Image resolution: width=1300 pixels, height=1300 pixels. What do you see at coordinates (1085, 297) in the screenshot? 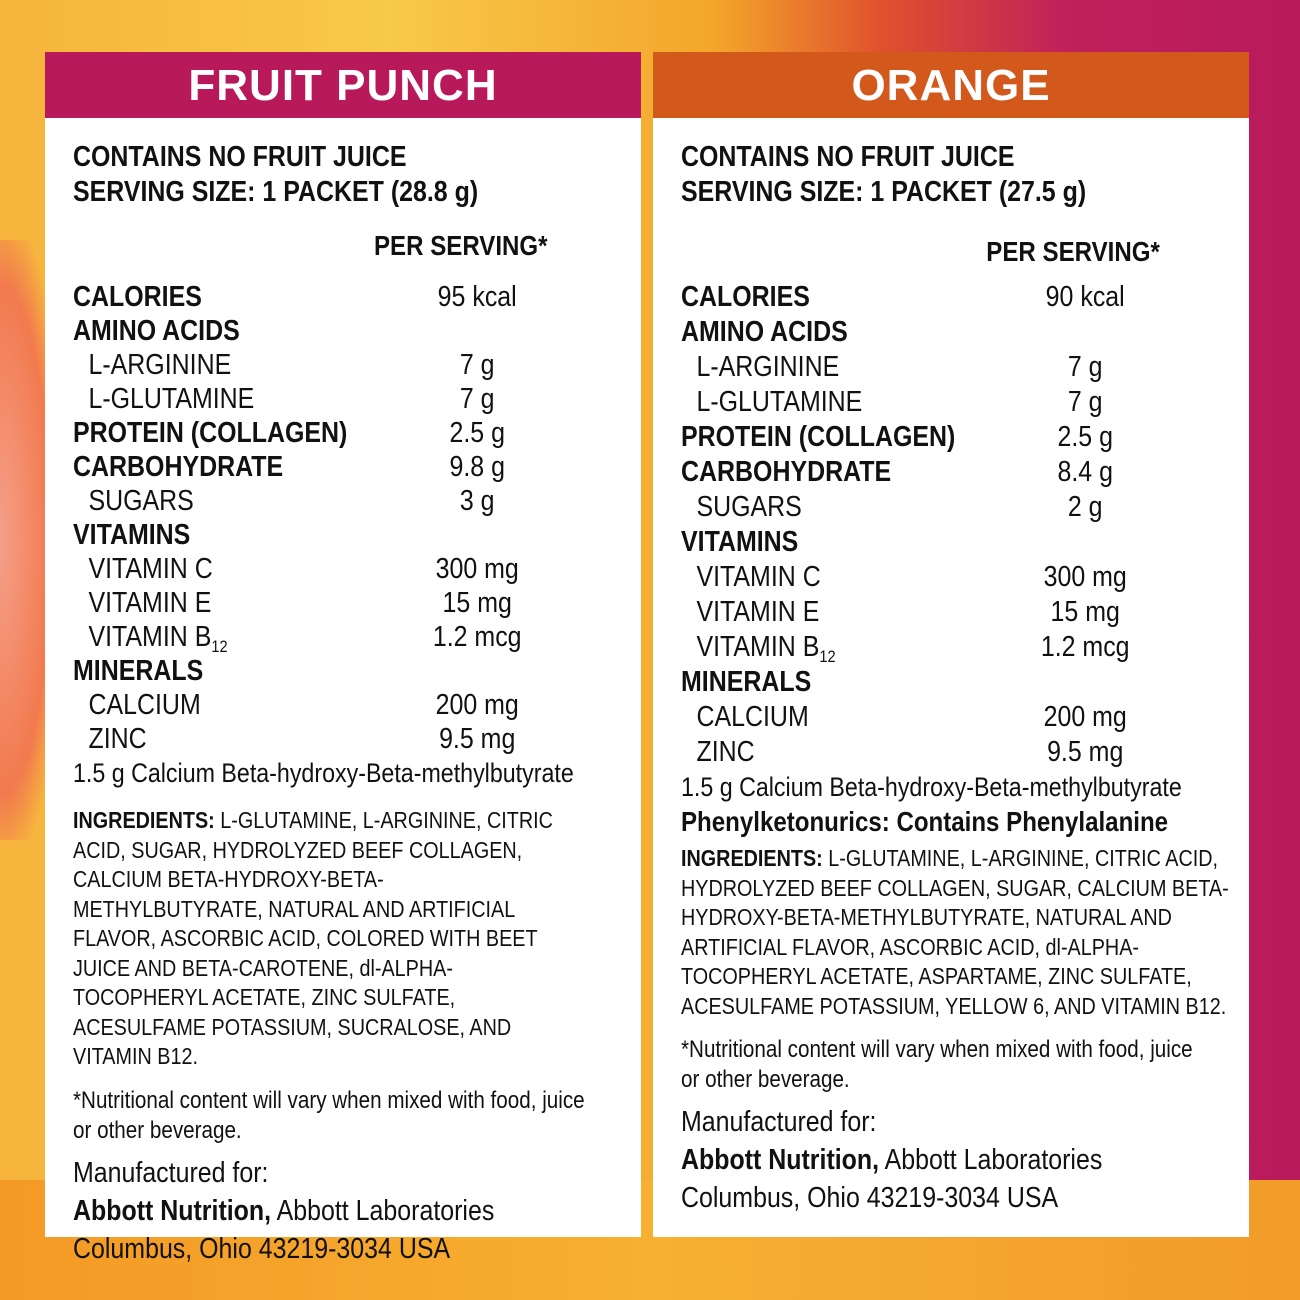
I see `nutrient-value: 90 kcal` at bounding box center [1085, 297].